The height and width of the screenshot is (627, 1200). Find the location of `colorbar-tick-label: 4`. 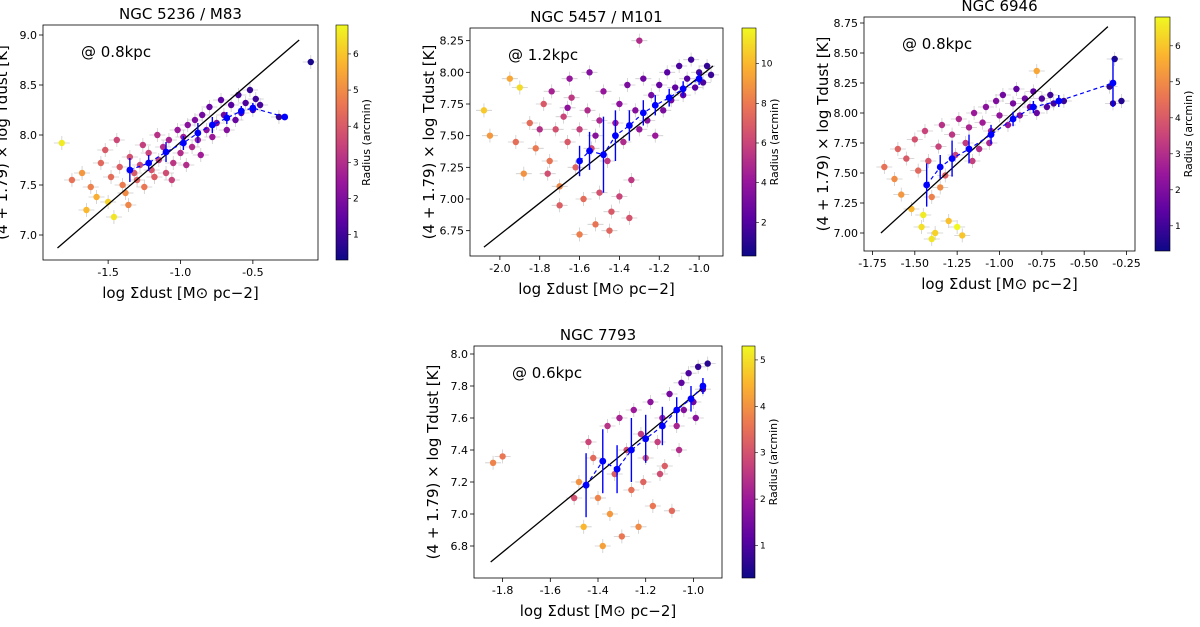

colorbar-tick-label: 4 is located at coordinates (763, 407).